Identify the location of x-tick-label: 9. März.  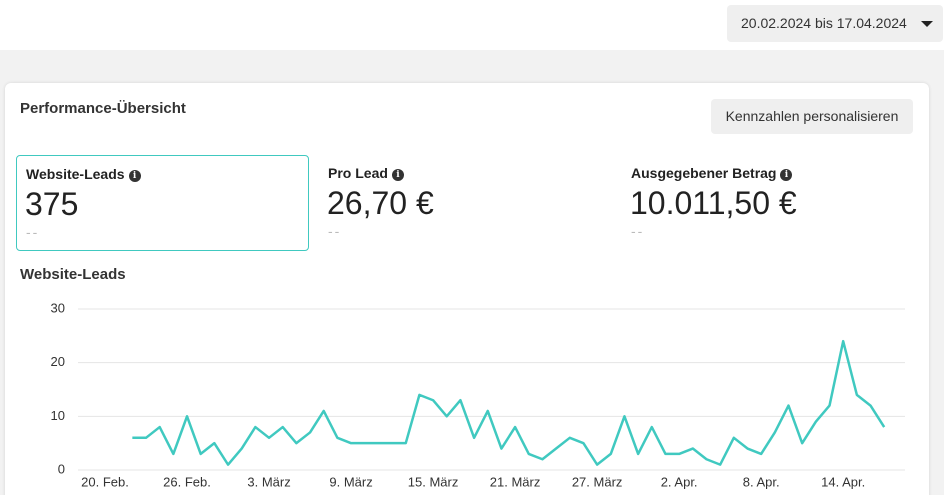
(350, 481).